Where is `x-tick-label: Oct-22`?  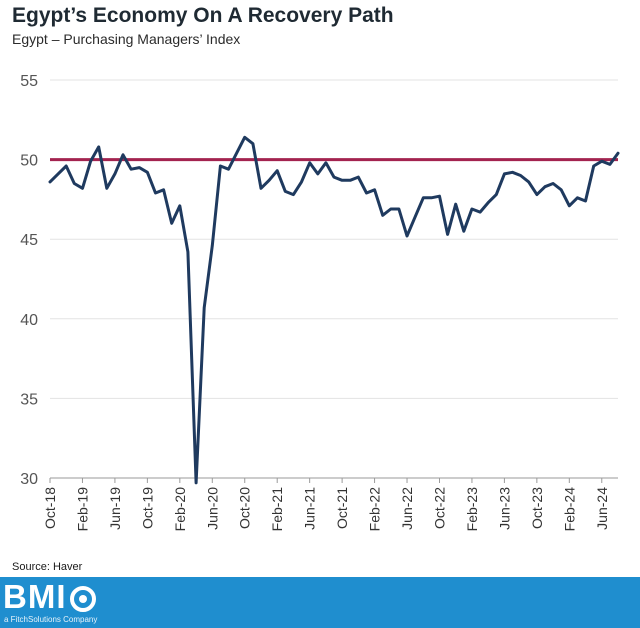 x-tick-label: Oct-22 is located at coordinates (439, 508).